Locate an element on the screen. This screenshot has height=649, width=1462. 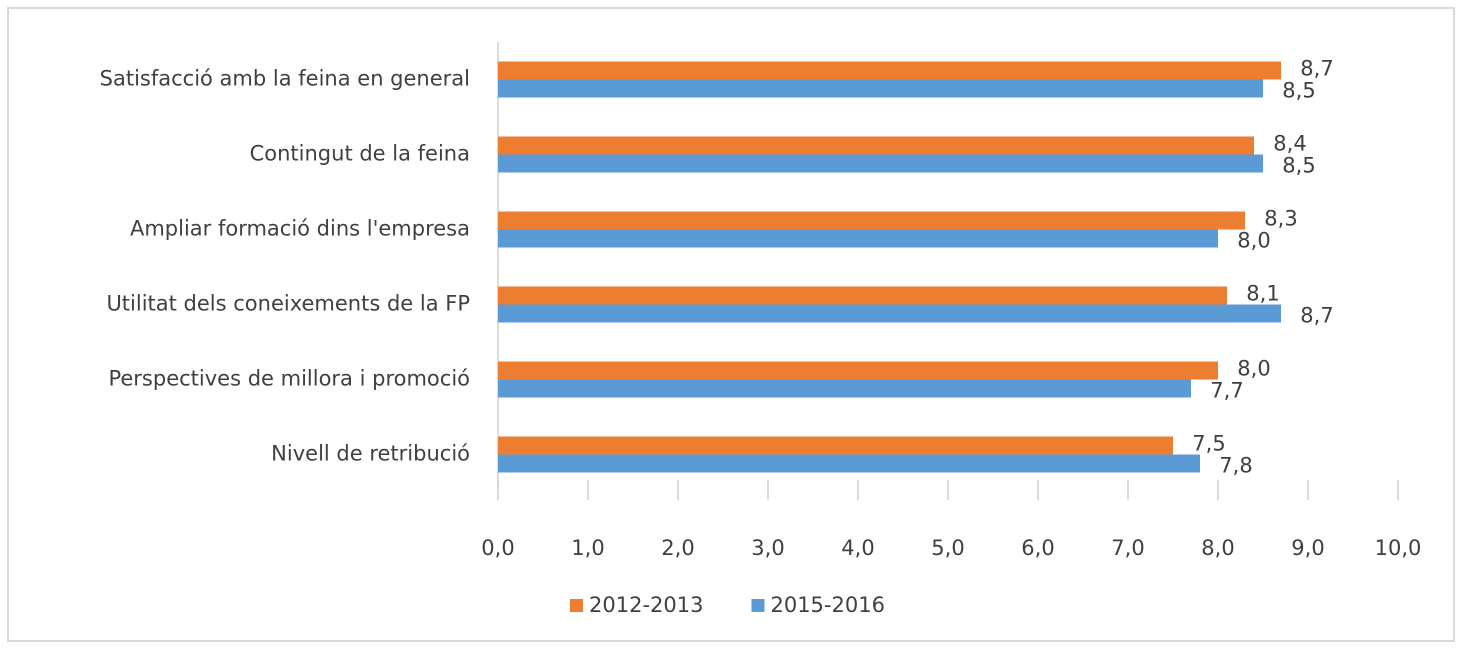
y-tick-label: Nivell de retribució is located at coordinates (370, 454).